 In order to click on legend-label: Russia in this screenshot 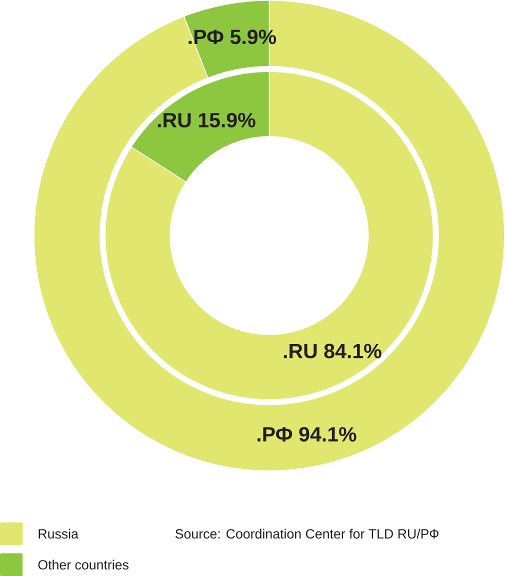, I will do `click(58, 533)`.